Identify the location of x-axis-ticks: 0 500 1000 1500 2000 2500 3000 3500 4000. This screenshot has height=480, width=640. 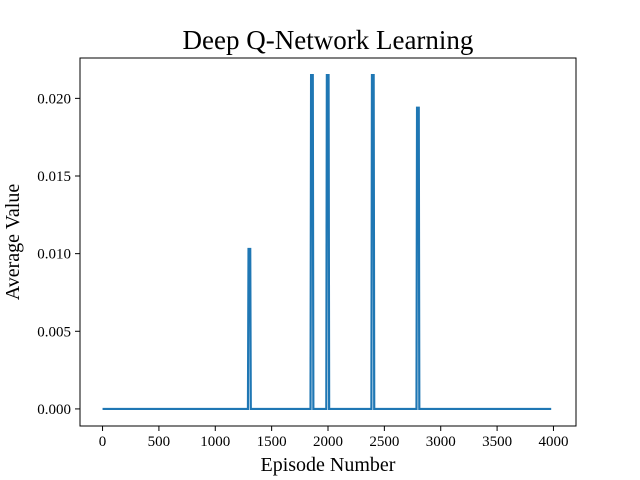
(333, 438).